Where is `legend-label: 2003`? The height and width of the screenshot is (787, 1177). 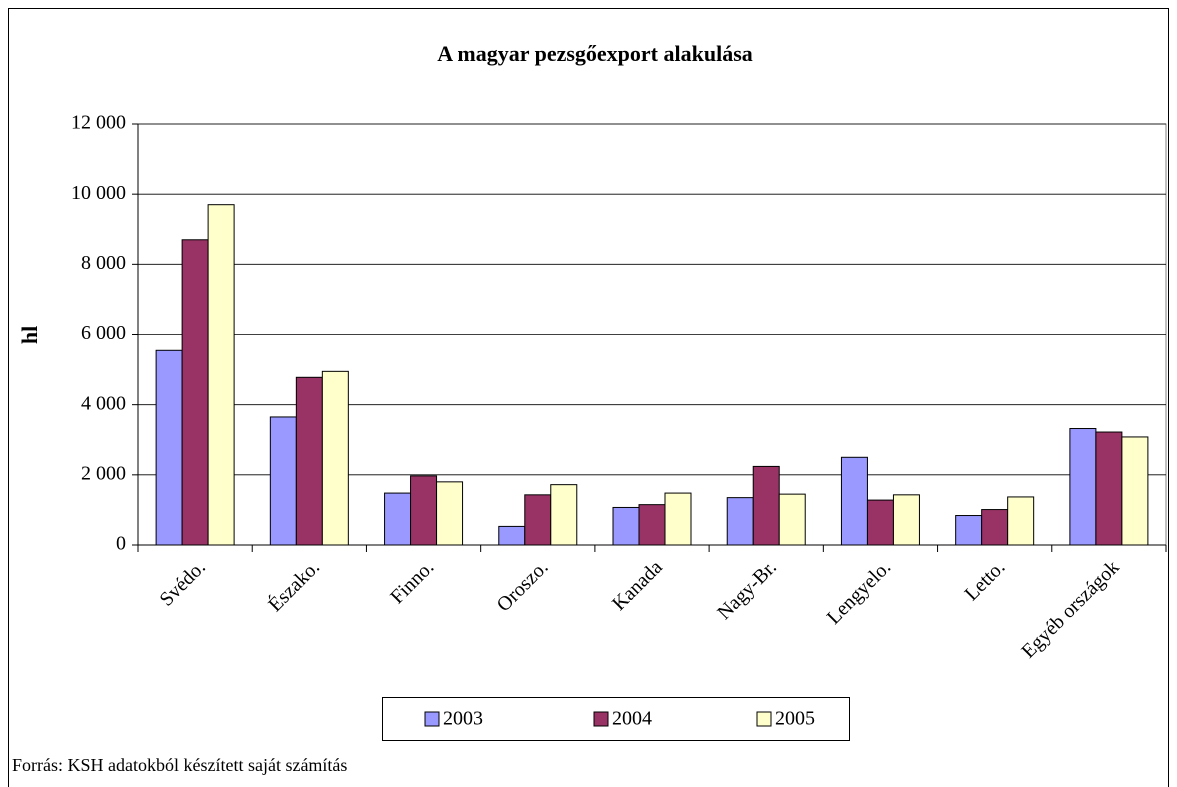 legend-label: 2003 is located at coordinates (463, 719).